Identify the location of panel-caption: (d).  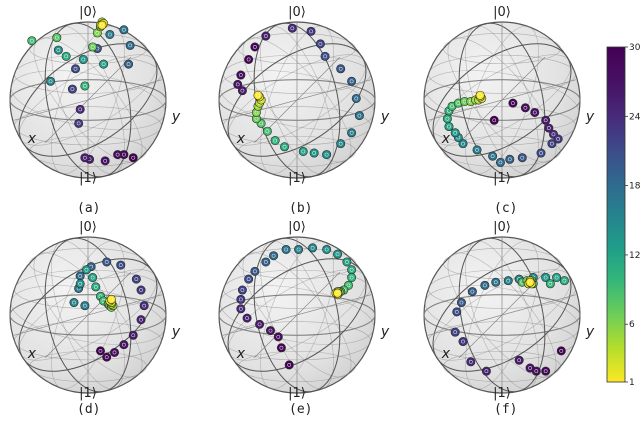
(88, 409).